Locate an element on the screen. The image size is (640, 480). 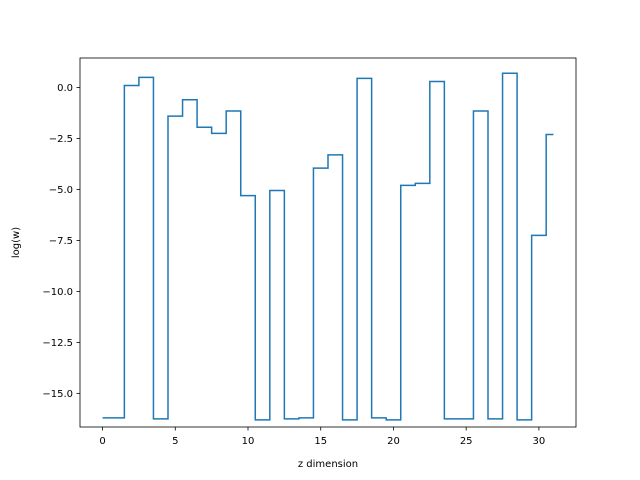
y-tick-label: −10.0 is located at coordinates (57, 292).